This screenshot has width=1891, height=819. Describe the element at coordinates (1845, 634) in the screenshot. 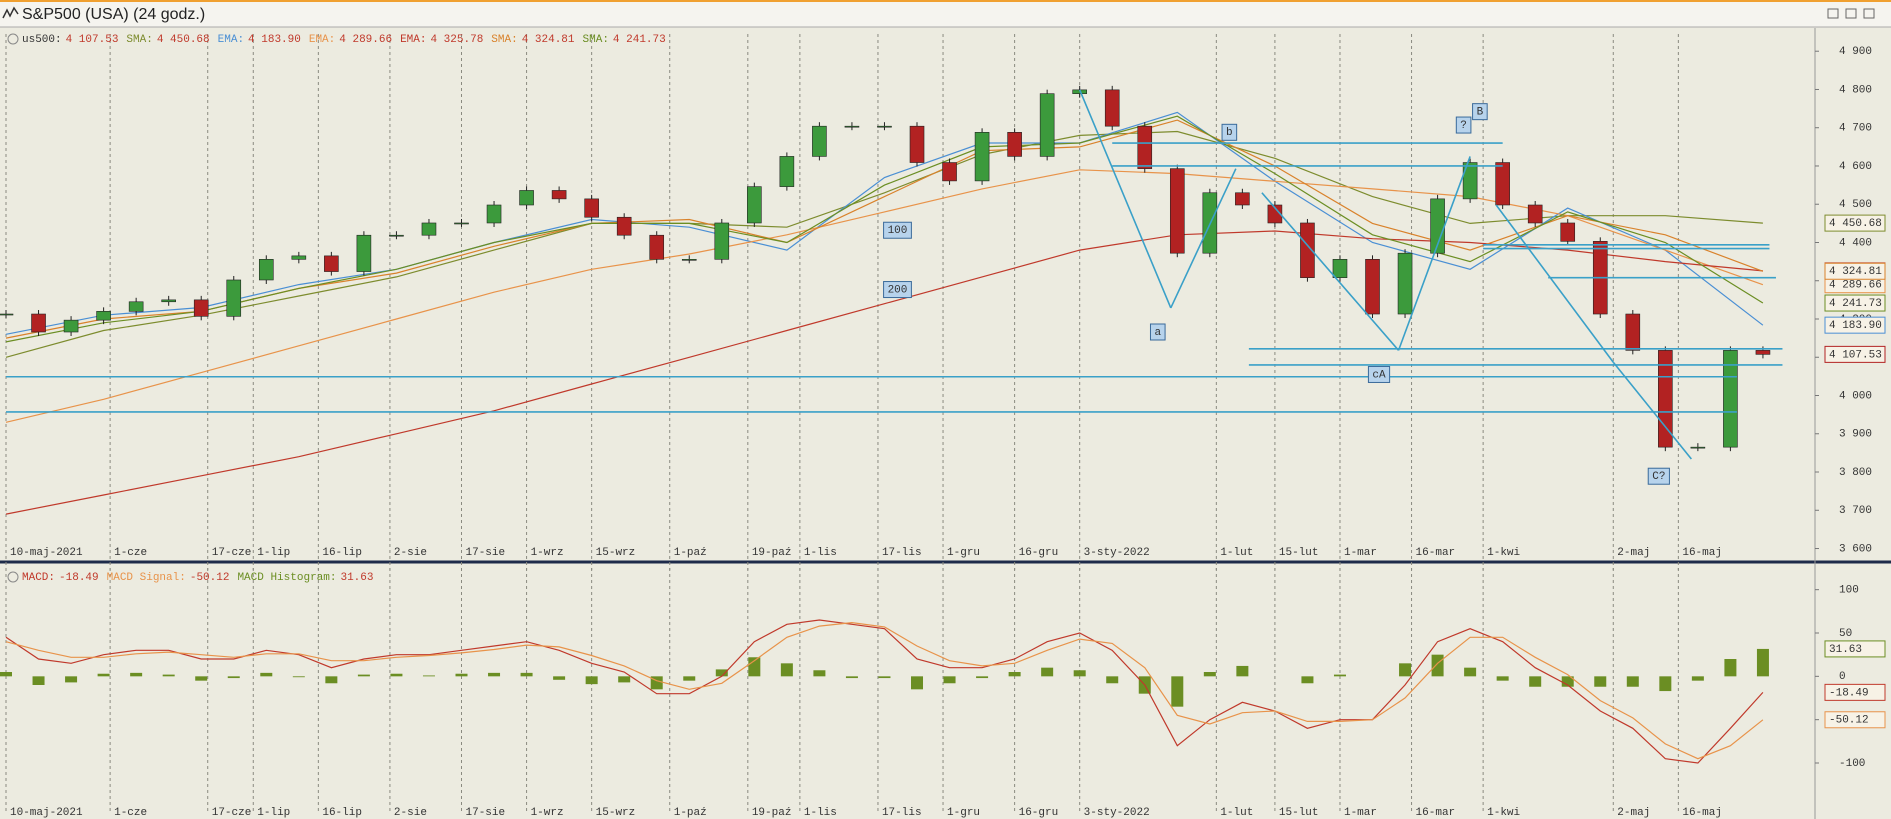

I see `y-tick-label: 50` at that location.